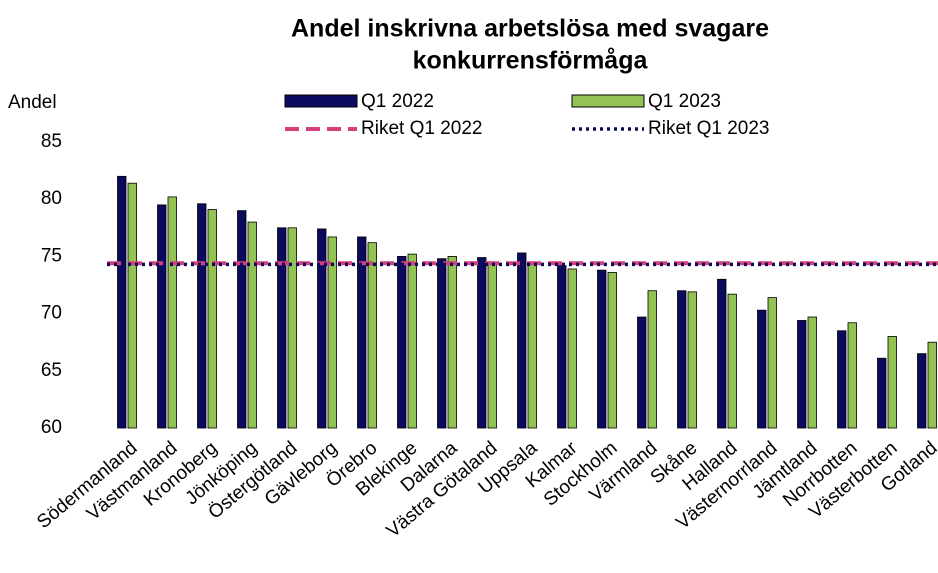 The image size is (938, 573). Describe the element at coordinates (397, 101) in the screenshot. I see `legend-label: Q1 2022` at that location.